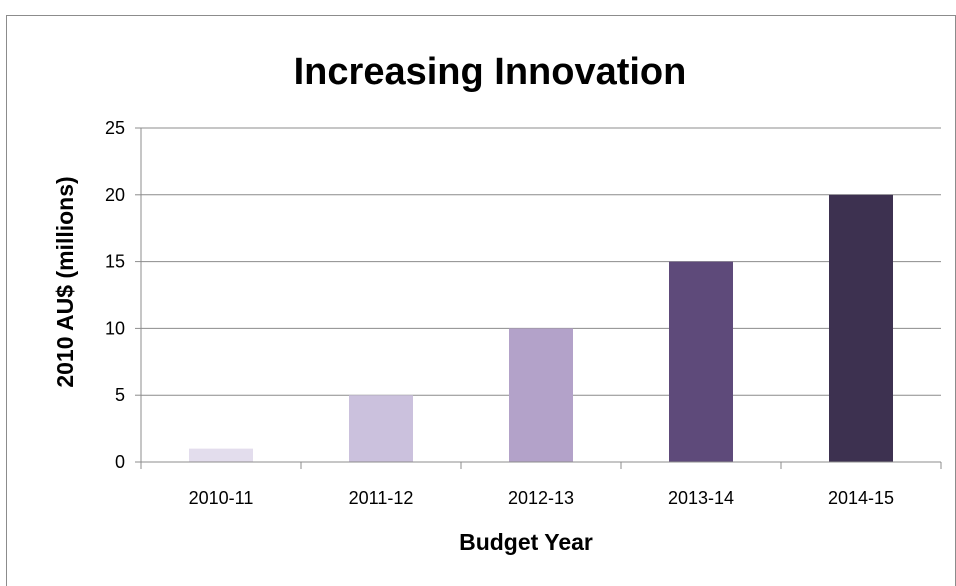 The height and width of the screenshot is (586, 956). What do you see at coordinates (120, 462) in the screenshot?
I see `y-tick-label: 0` at bounding box center [120, 462].